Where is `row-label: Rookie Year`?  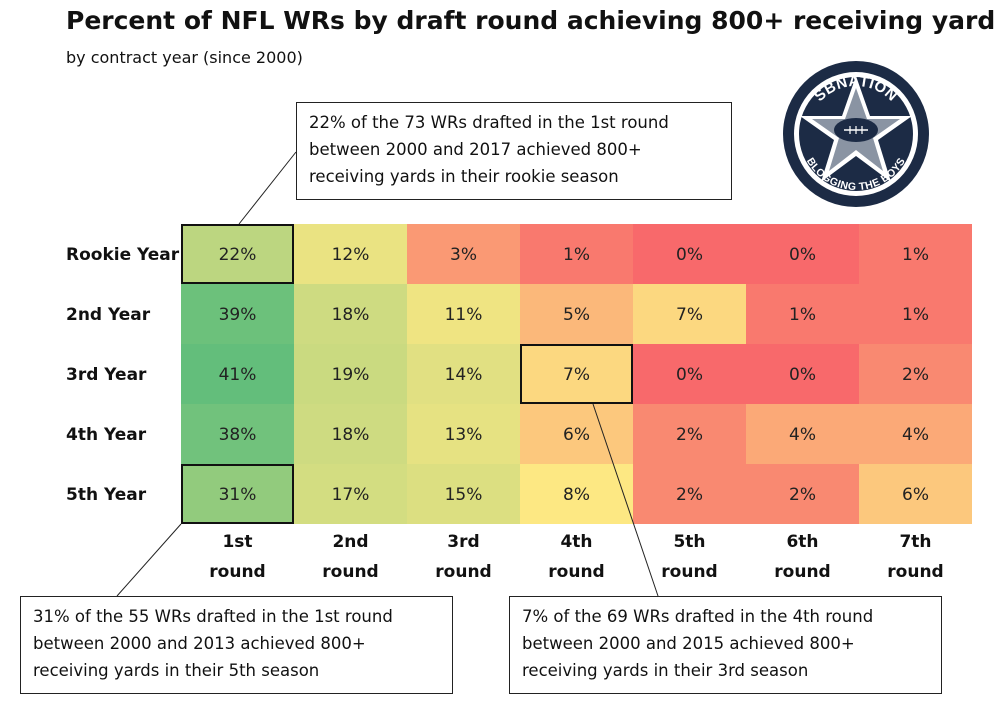
row-label: Rookie Year is located at coordinates (123, 255).